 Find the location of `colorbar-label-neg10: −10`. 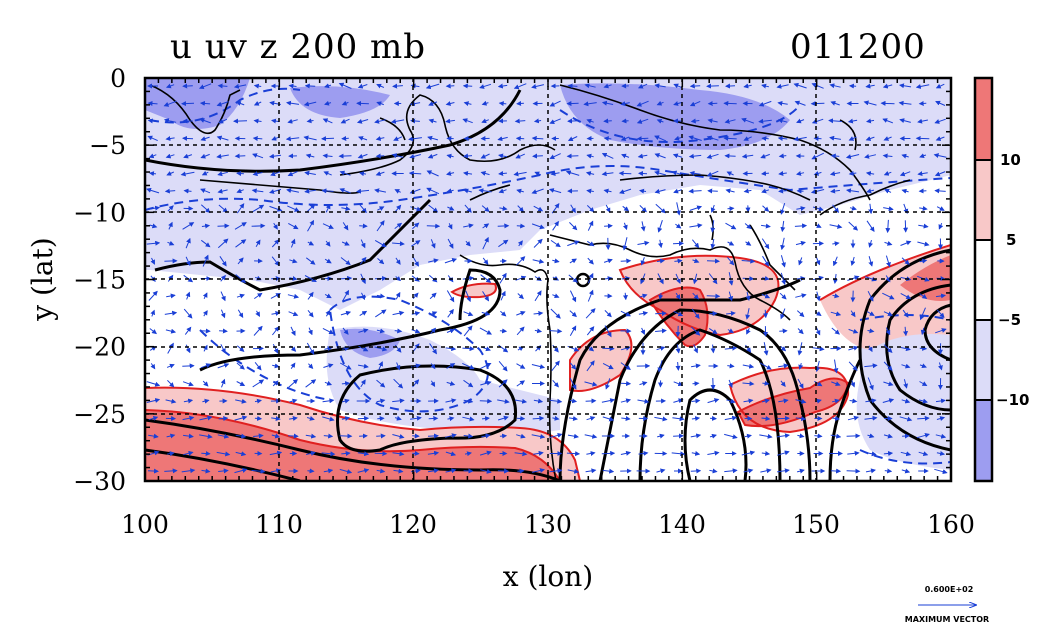

colorbar-label-neg10: −10 is located at coordinates (1012, 400).